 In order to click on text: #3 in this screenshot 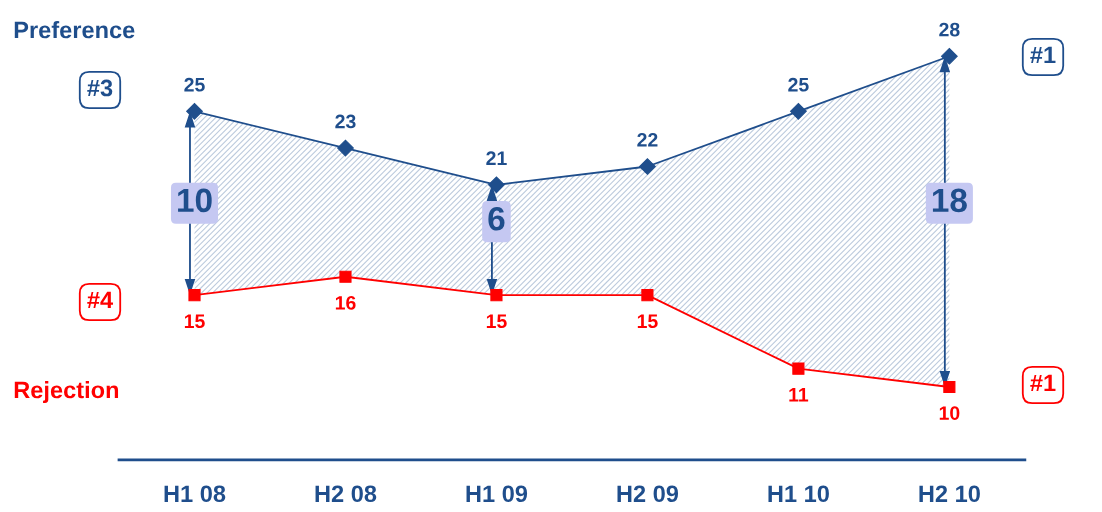, I will do `click(100, 88)`.